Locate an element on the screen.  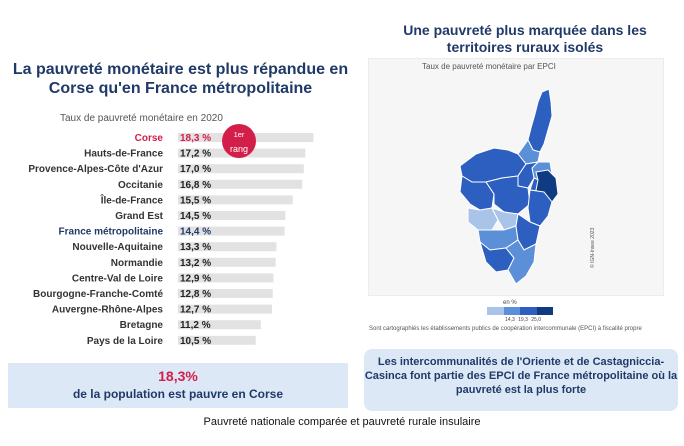
bar-category-label: Bretagne is located at coordinates (142, 325).